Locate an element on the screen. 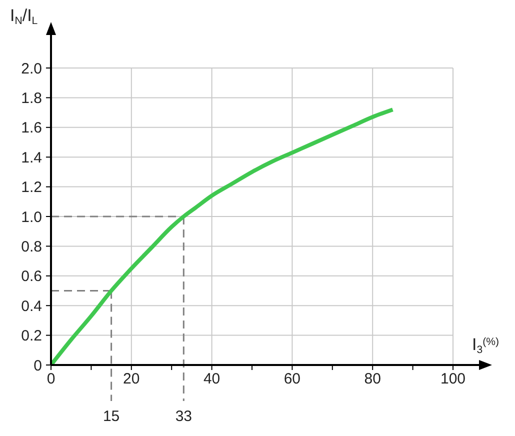  y-tick-label: 1.4 is located at coordinates (31, 157).